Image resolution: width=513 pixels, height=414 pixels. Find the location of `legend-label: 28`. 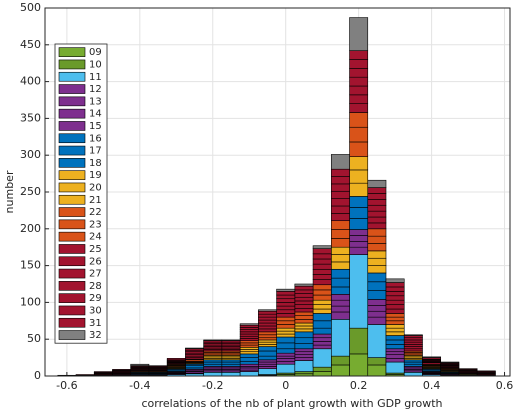

legend-label: 28 is located at coordinates (95, 286).